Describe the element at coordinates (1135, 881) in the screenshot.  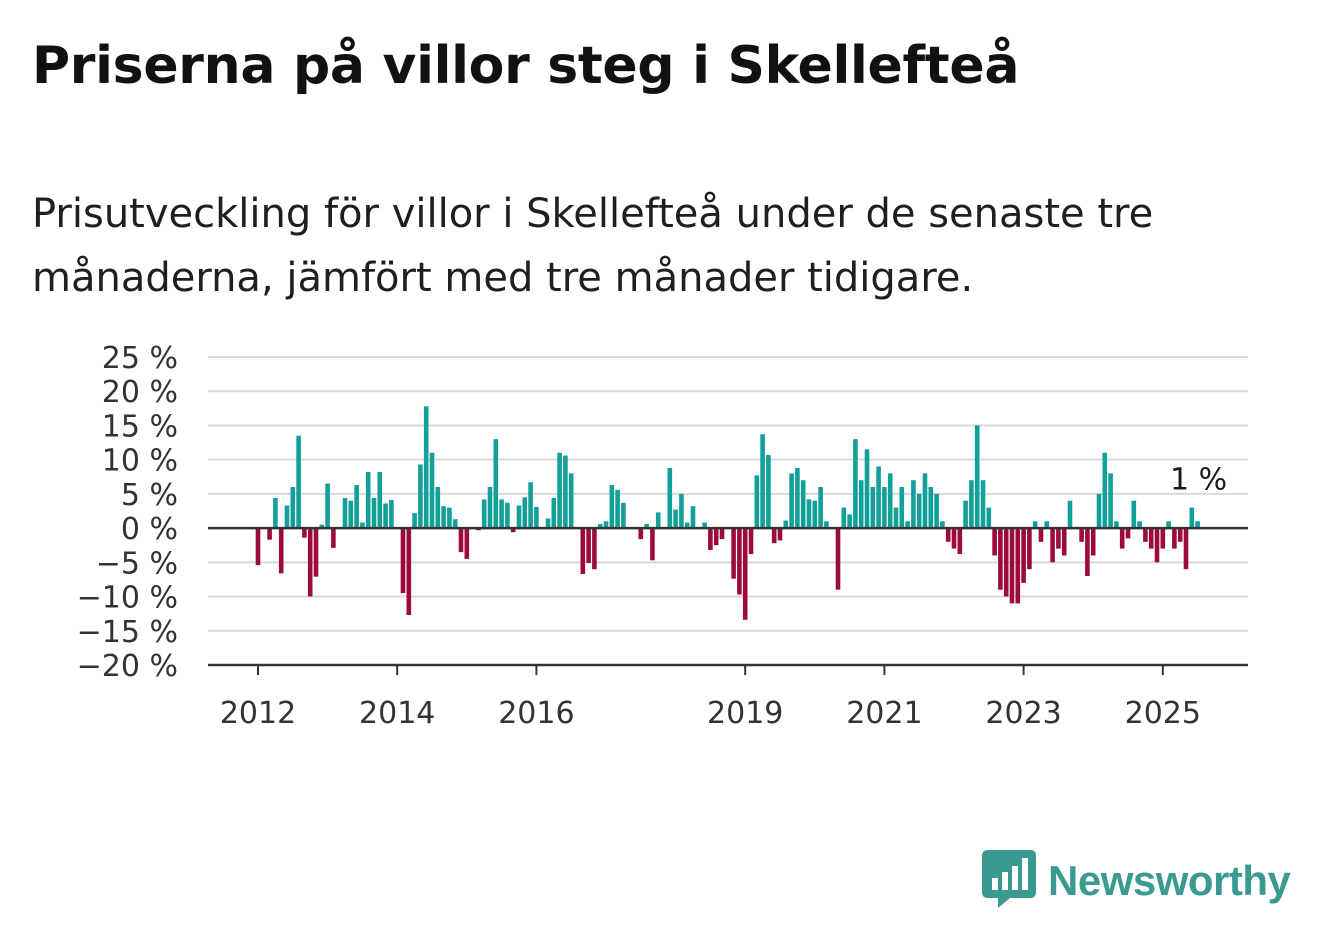
I see `newsworthy-brand: Newsworthy` at that location.